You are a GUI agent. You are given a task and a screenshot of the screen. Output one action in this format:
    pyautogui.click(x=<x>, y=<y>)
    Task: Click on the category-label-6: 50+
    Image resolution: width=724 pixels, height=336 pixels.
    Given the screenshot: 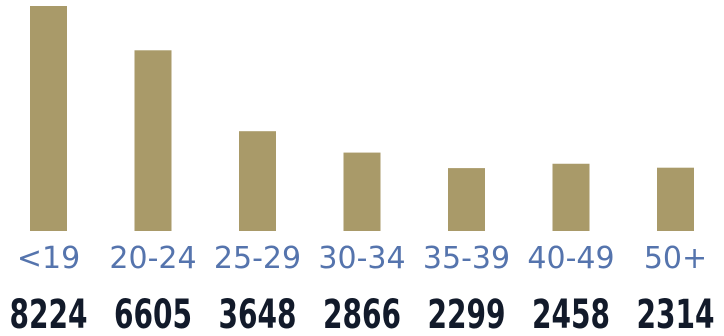 What is the action you would take?
    pyautogui.click(x=675, y=258)
    